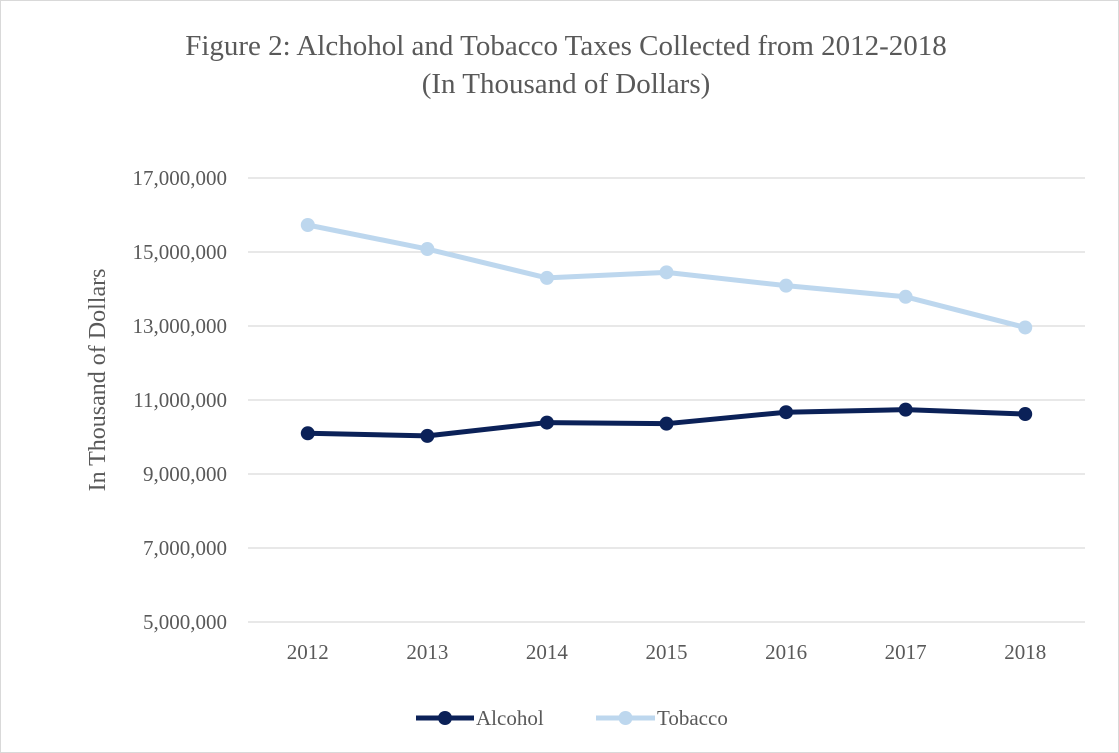 Image resolution: width=1119 pixels, height=753 pixels. What do you see at coordinates (1025, 652) in the screenshot?
I see `x-tick-label: 2018` at bounding box center [1025, 652].